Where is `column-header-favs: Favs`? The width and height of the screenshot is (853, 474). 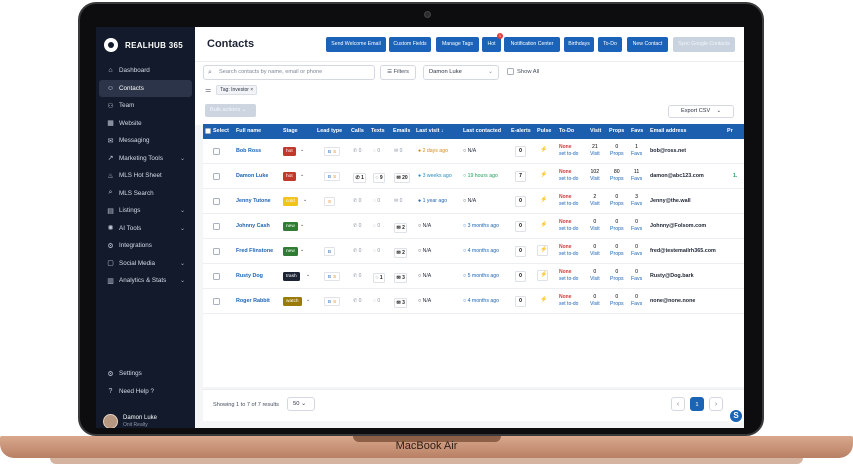 column-header-favs: Favs is located at coordinates (637, 131).